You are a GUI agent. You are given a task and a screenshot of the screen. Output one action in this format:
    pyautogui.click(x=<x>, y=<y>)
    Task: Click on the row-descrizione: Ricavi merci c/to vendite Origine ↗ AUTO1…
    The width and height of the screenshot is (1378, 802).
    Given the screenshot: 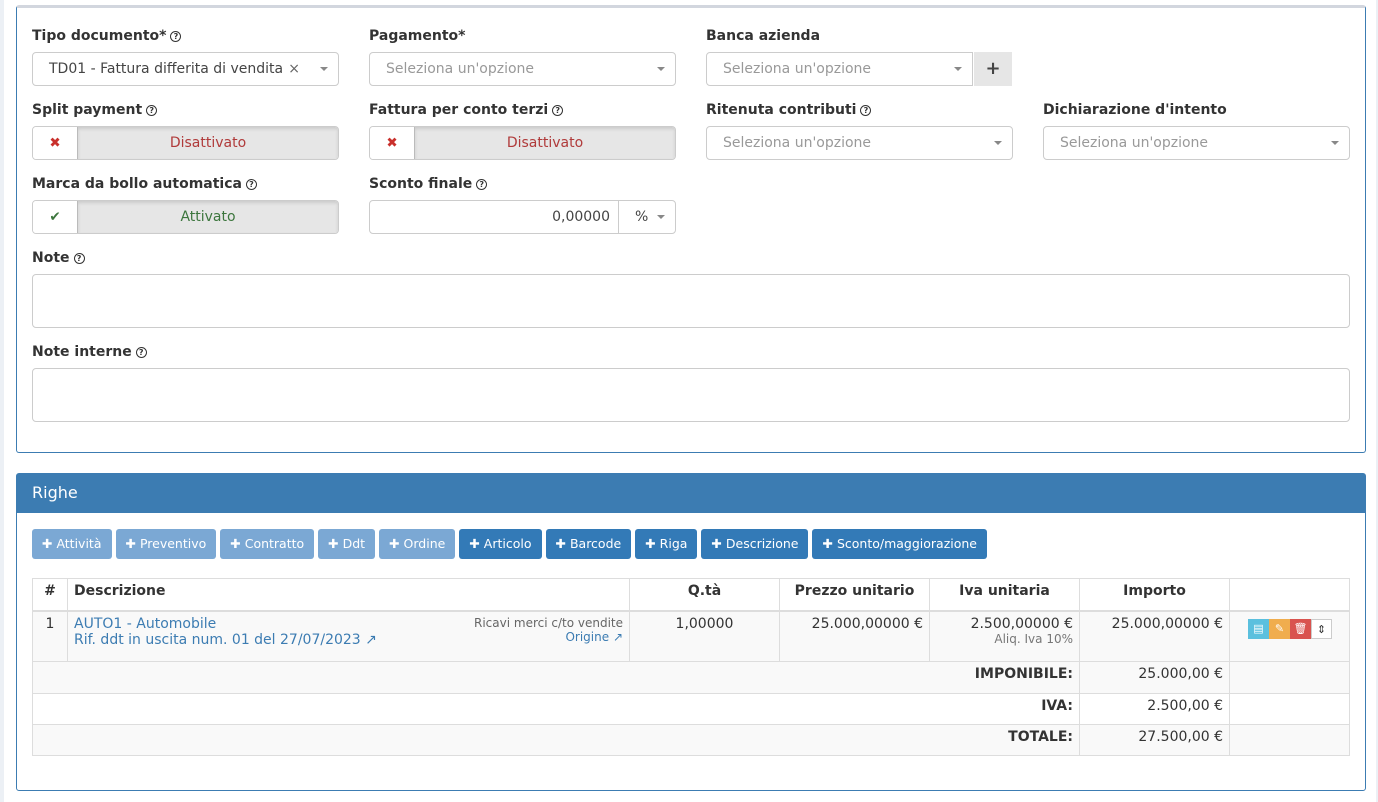 What is the action you would take?
    pyautogui.click(x=348, y=636)
    